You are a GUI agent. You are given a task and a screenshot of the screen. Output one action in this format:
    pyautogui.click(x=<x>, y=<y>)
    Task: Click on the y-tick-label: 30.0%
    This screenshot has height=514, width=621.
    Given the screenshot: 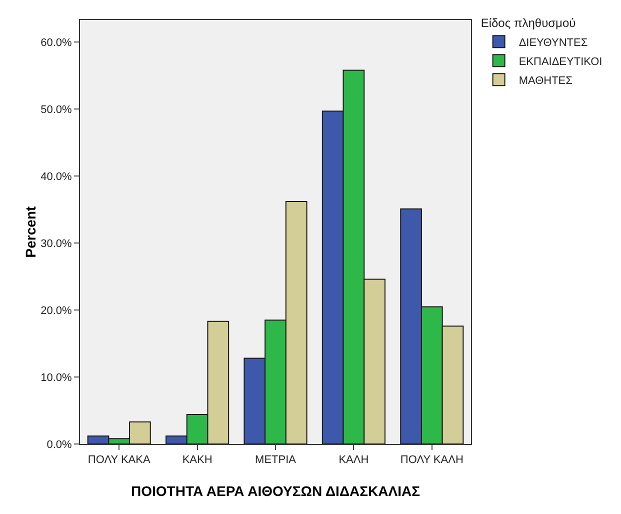 What is the action you would take?
    pyautogui.click(x=56, y=244)
    